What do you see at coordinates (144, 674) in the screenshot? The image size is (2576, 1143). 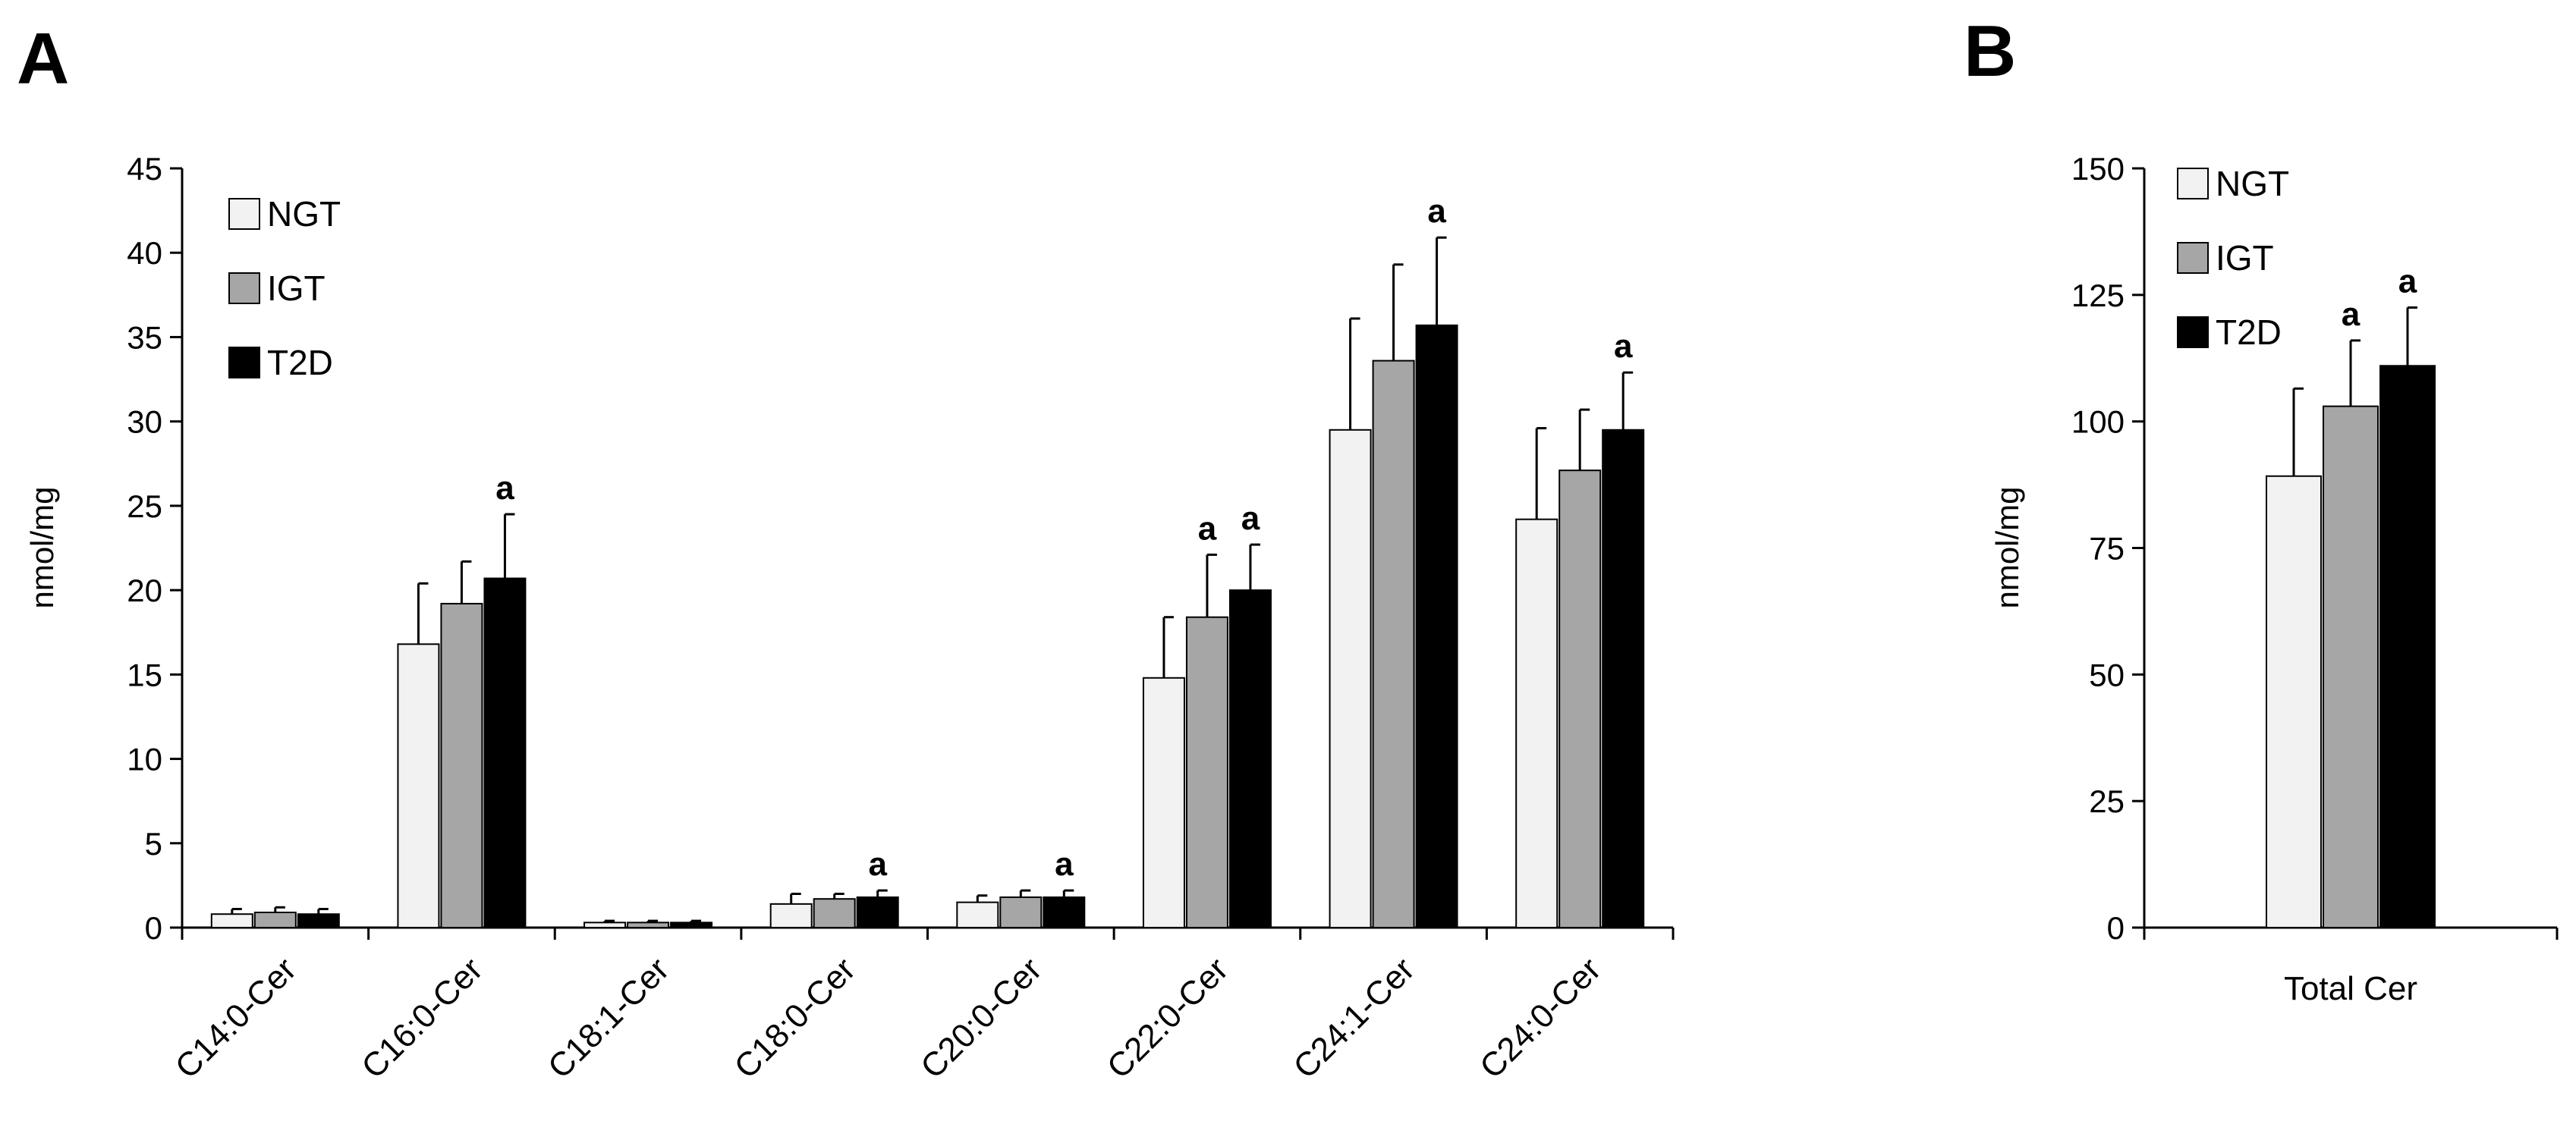 I see `chart-a-y-tick-label: 15` at bounding box center [144, 674].